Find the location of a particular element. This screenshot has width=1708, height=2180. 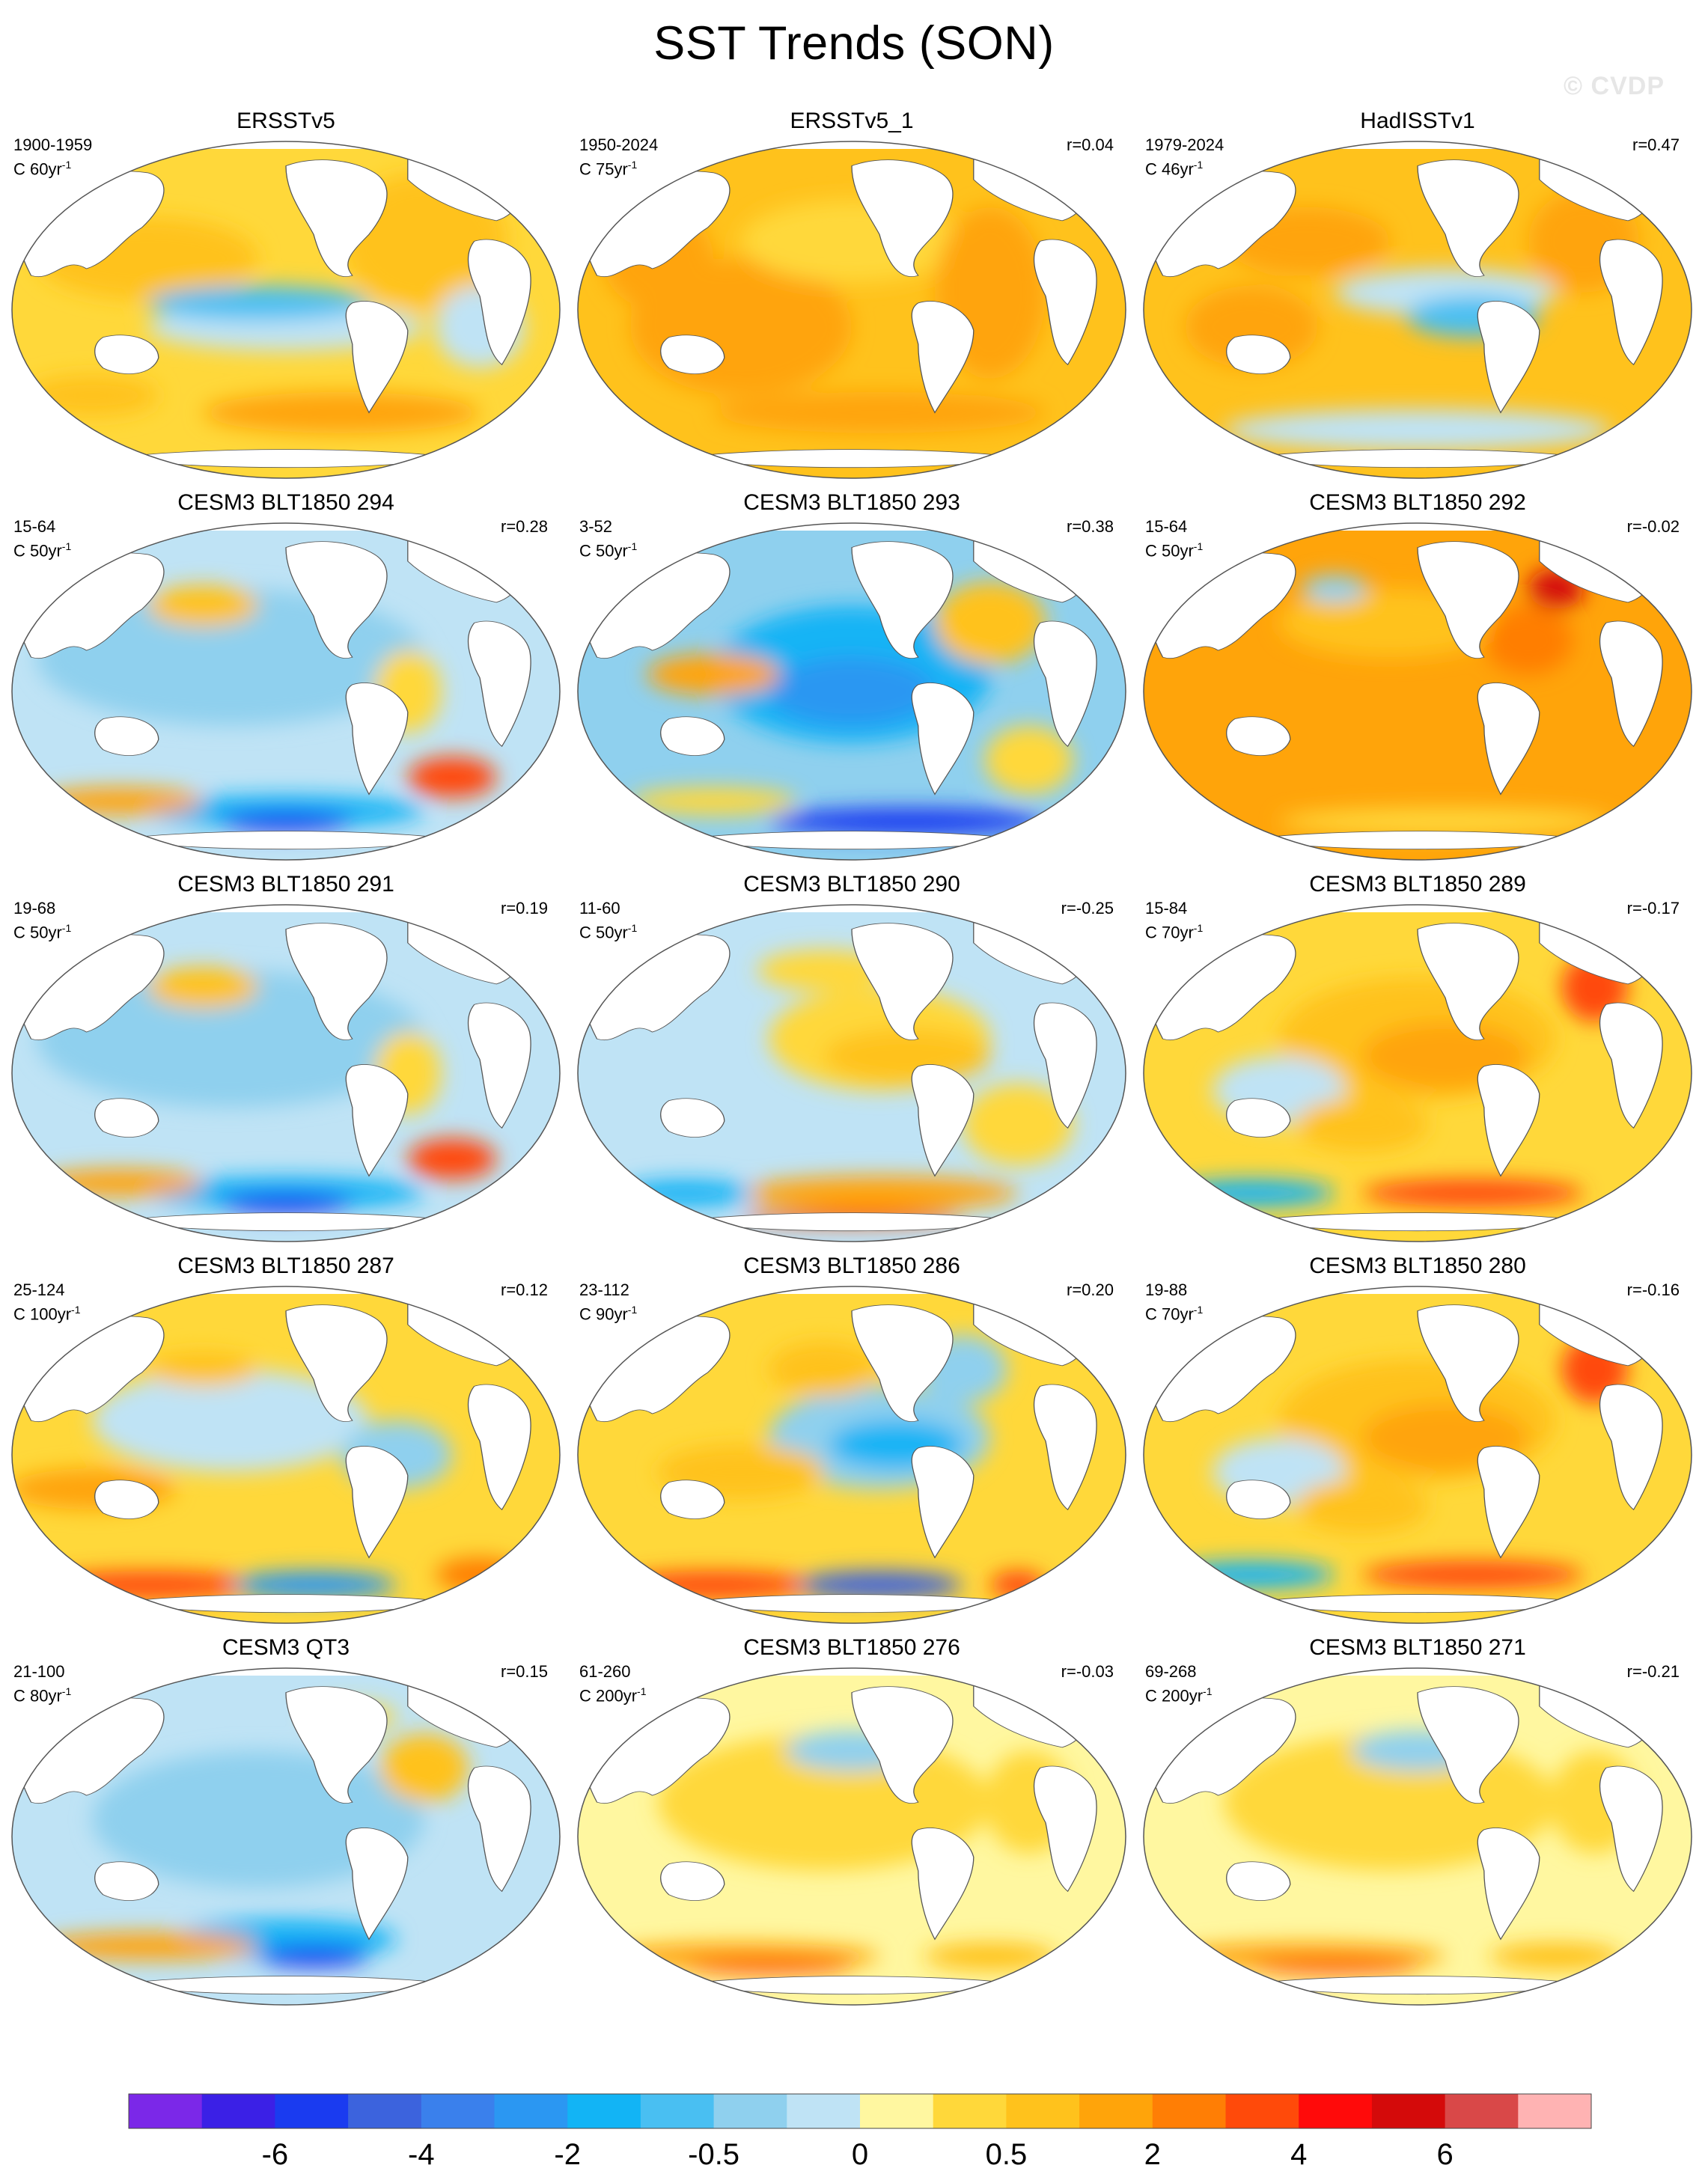

year-range: 15-64 is located at coordinates (34, 526).